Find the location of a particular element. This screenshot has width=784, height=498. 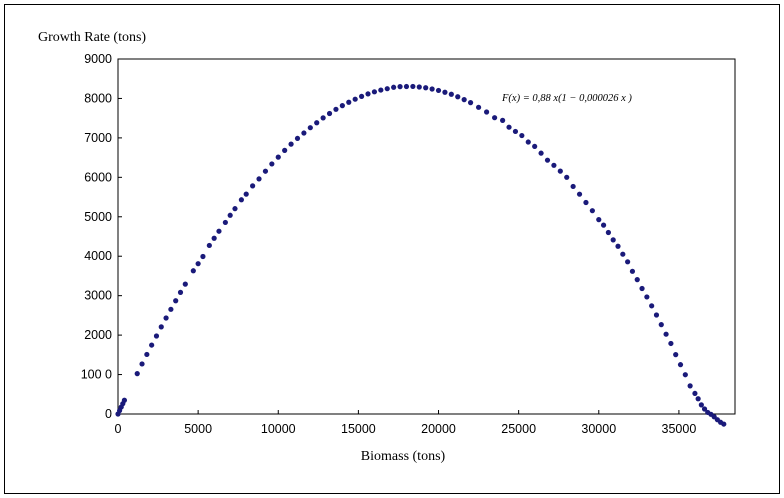

y-tick-label: 9000 is located at coordinates (98, 59).